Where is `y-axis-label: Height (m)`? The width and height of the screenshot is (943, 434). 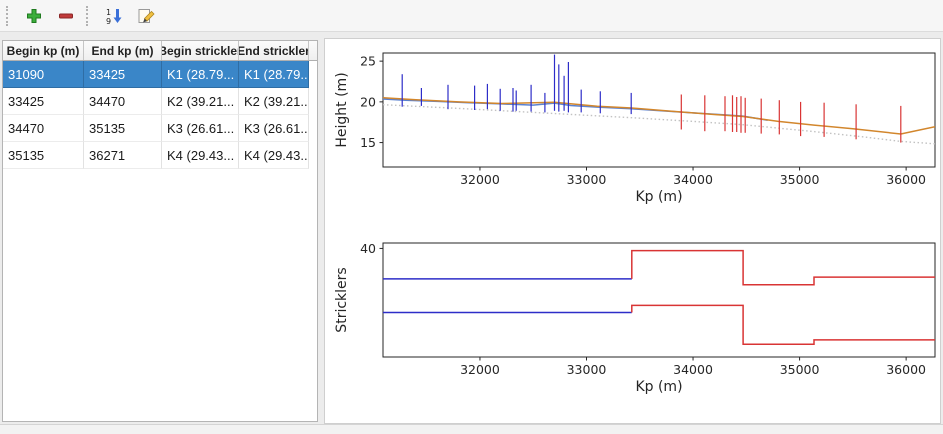 y-axis-label: Height (m) is located at coordinates (342, 109).